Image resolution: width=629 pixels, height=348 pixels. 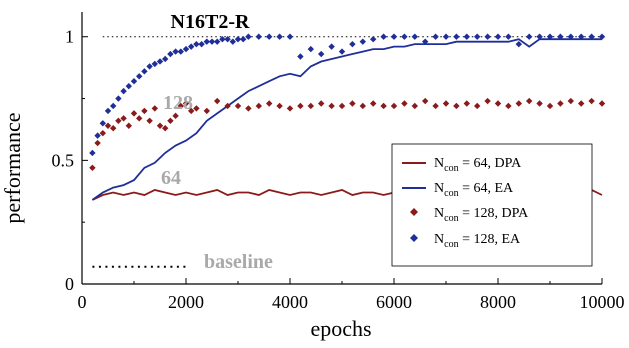 What do you see at coordinates (290, 302) in the screenshot?
I see `x-tick-label: 4000` at bounding box center [290, 302].